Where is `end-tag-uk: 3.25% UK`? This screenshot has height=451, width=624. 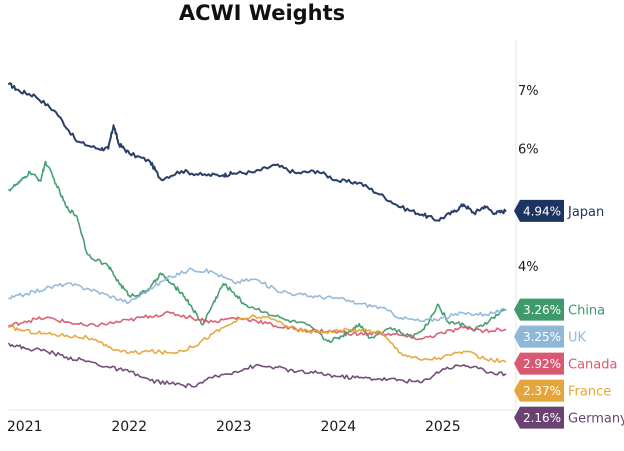
end-tag-uk: 3.25% UK is located at coordinates (550, 336).